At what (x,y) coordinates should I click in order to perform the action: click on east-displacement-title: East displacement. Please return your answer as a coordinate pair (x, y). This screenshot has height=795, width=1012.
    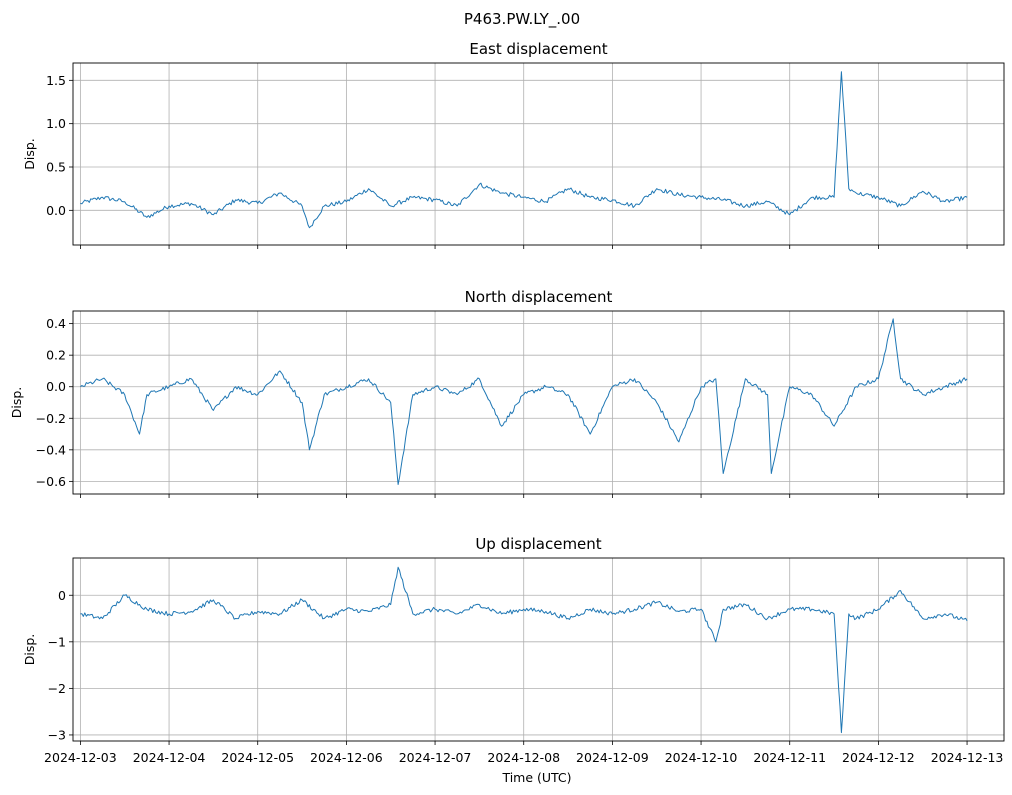
    Looking at the image, I should click on (538, 49).